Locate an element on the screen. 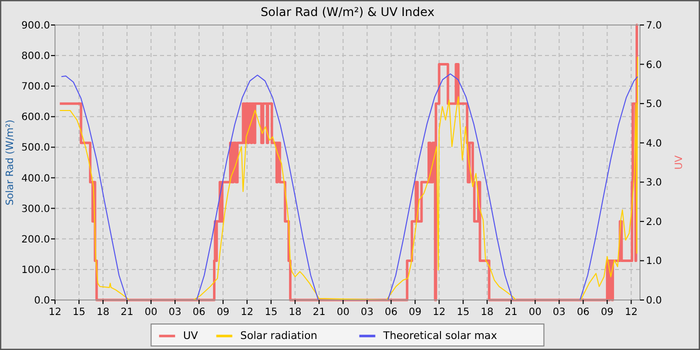 This screenshot has height=350, width=700. chart-title: Solar Rad (W/m²) & UV Index is located at coordinates (347, 12).